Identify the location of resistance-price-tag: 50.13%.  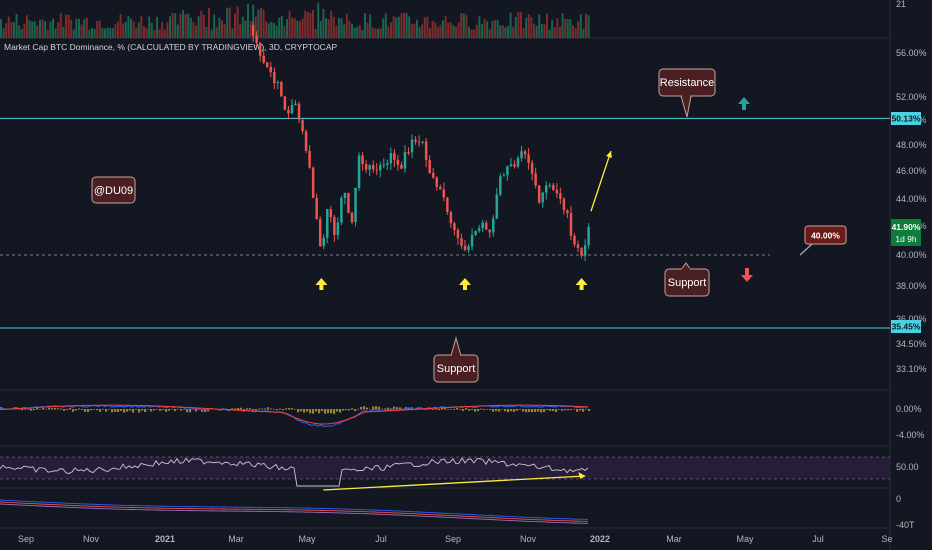
(906, 118).